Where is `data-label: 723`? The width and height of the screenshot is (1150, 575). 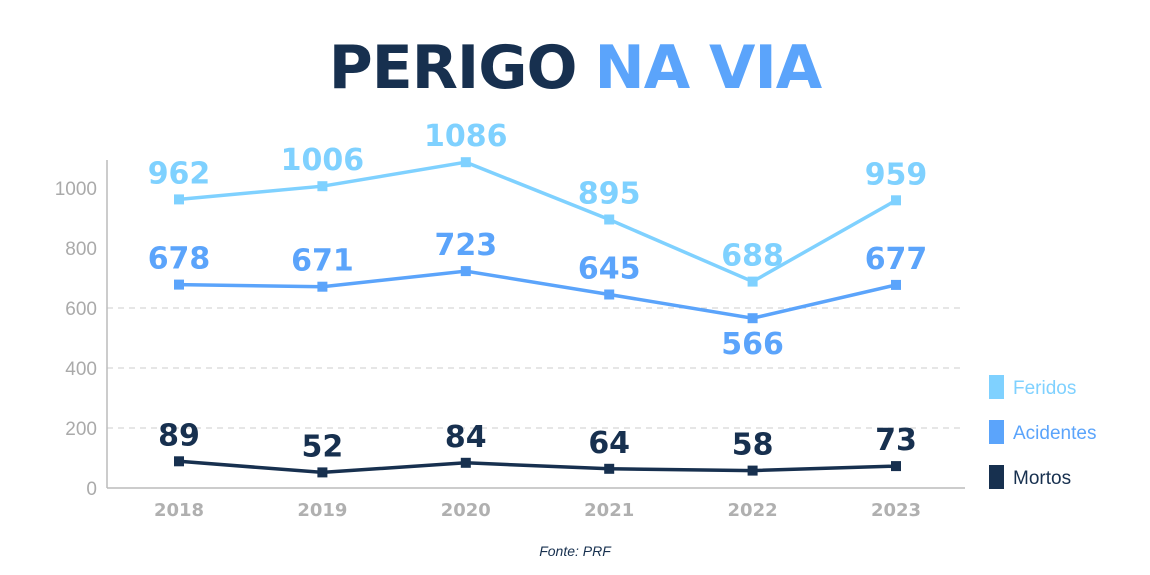 data-label: 723 is located at coordinates (465, 245).